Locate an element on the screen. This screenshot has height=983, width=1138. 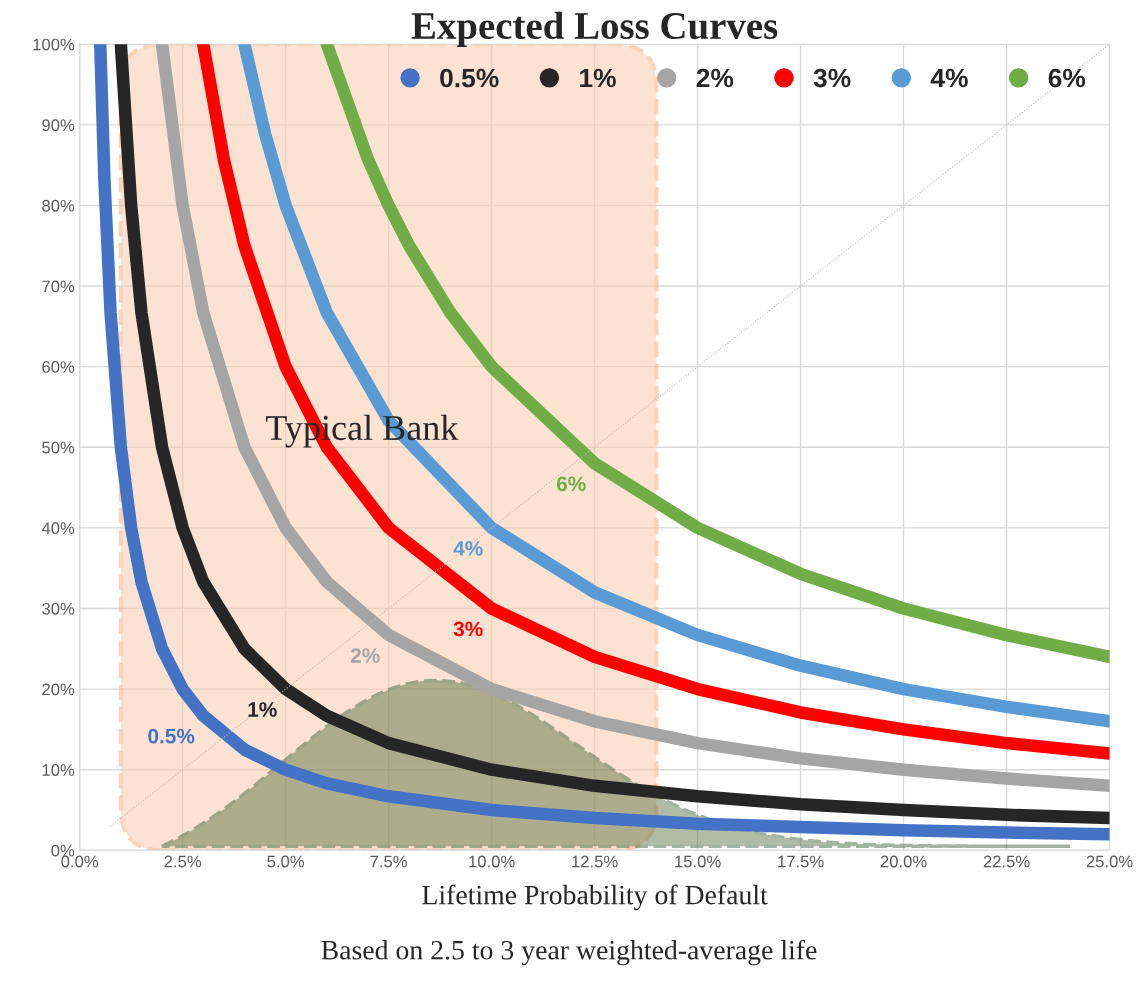
x-tick-label: 17.5% is located at coordinates (801, 861).